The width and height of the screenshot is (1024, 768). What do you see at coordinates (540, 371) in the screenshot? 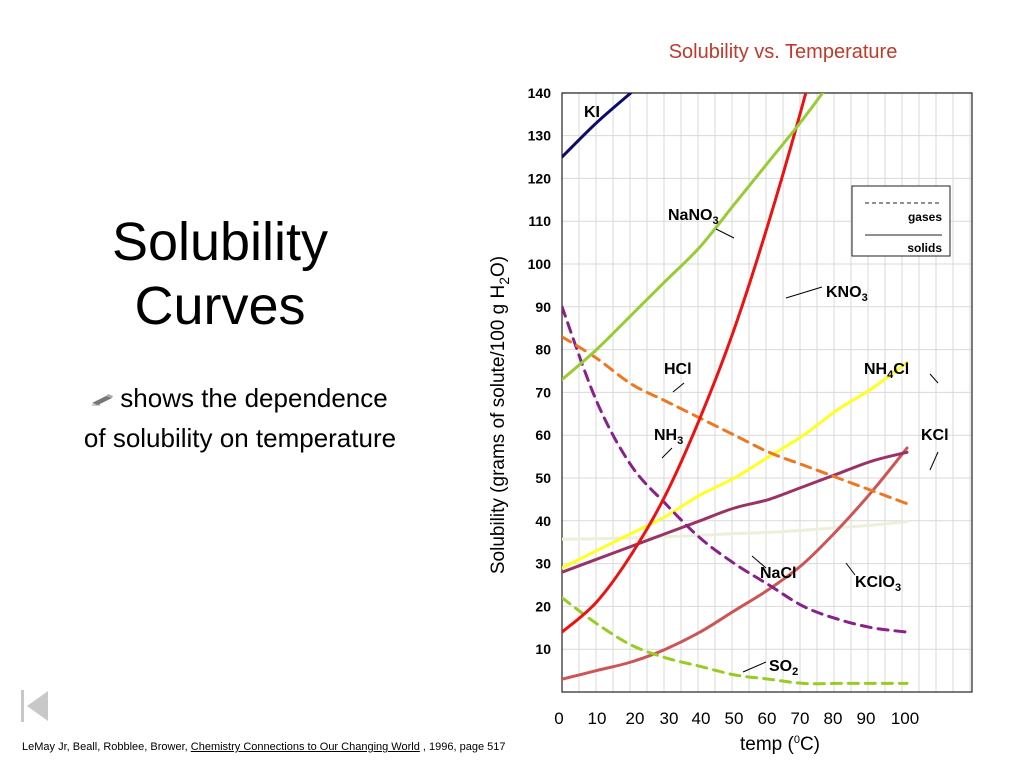
I see `y-tick-labels: 10 20 30 40 50 60 70 80 90 100 110 120 130 140` at bounding box center [540, 371].